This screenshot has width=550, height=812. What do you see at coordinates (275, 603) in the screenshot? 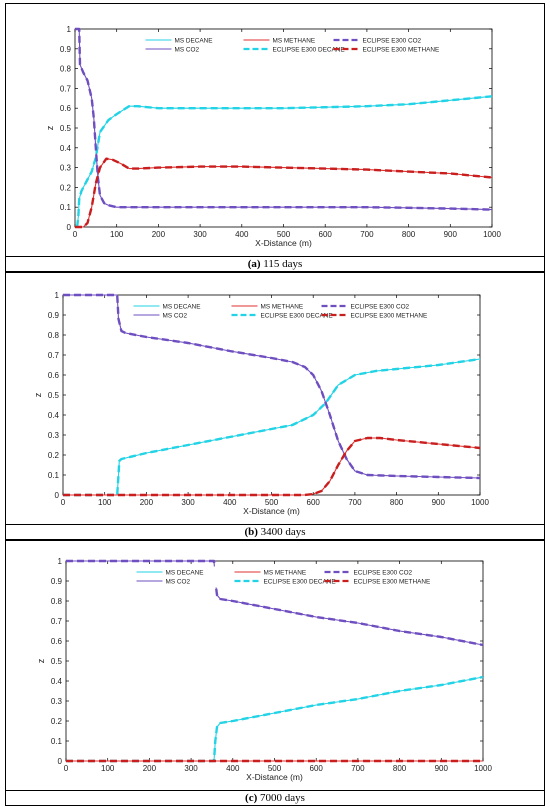
I see `series-line-eclipse-e300-co2` at bounding box center [275, 603].